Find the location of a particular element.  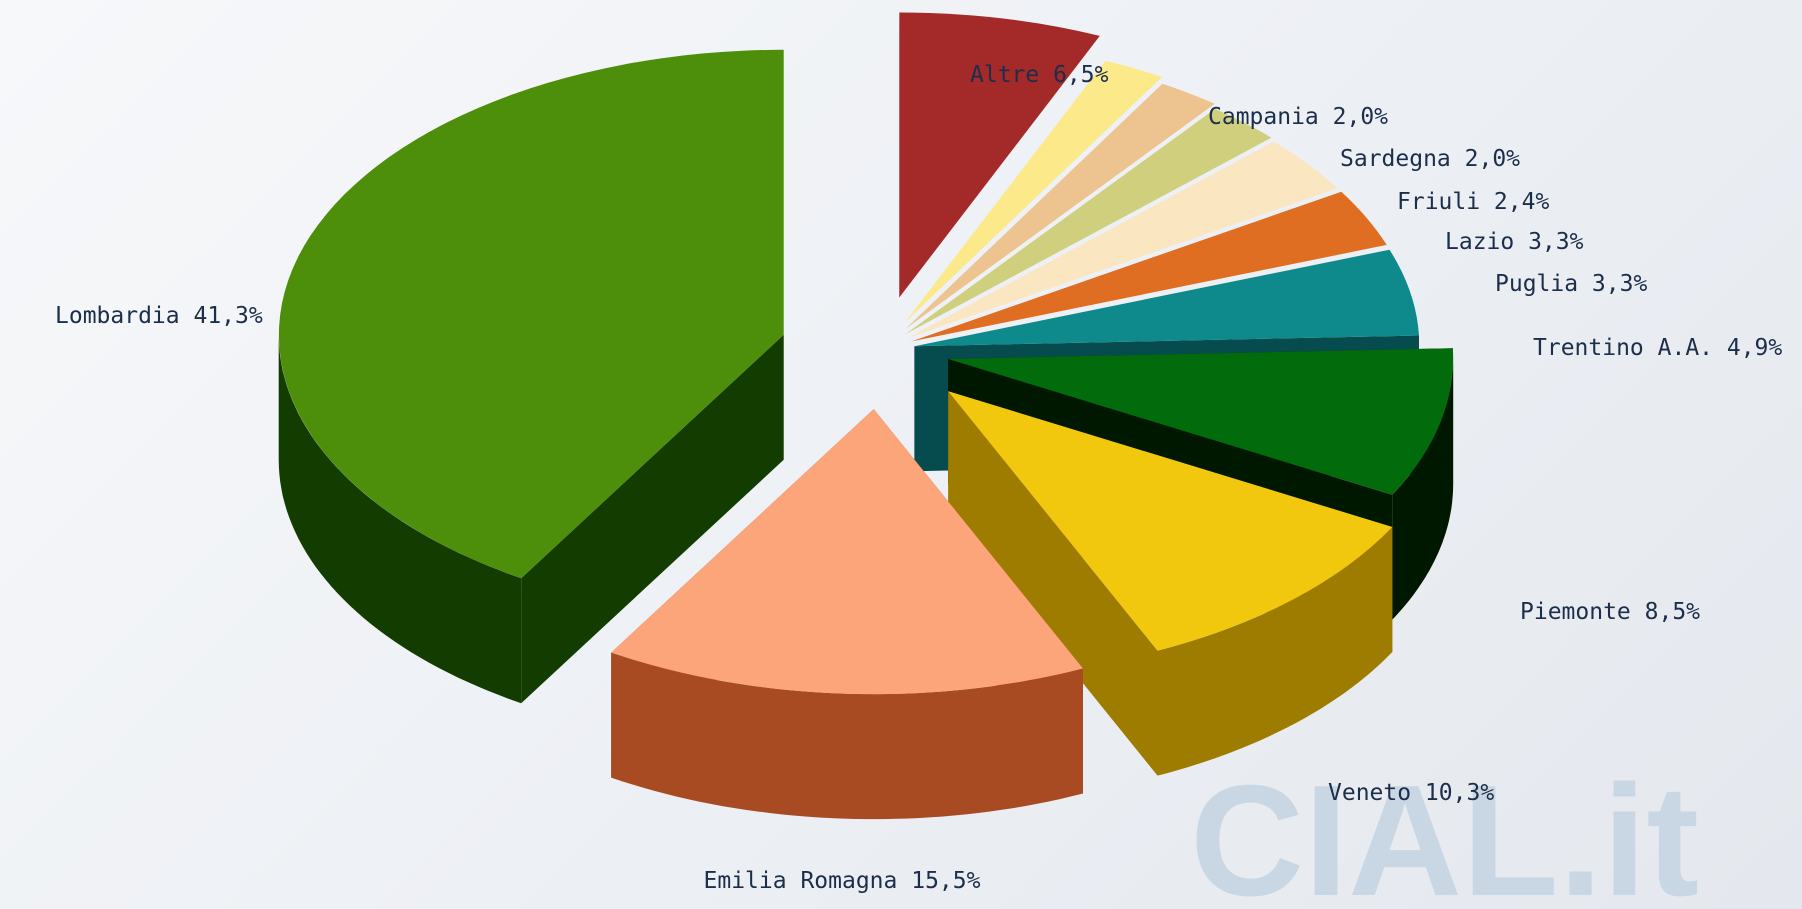

label-lombardia: Lombardia 41,3% is located at coordinates (159, 316).